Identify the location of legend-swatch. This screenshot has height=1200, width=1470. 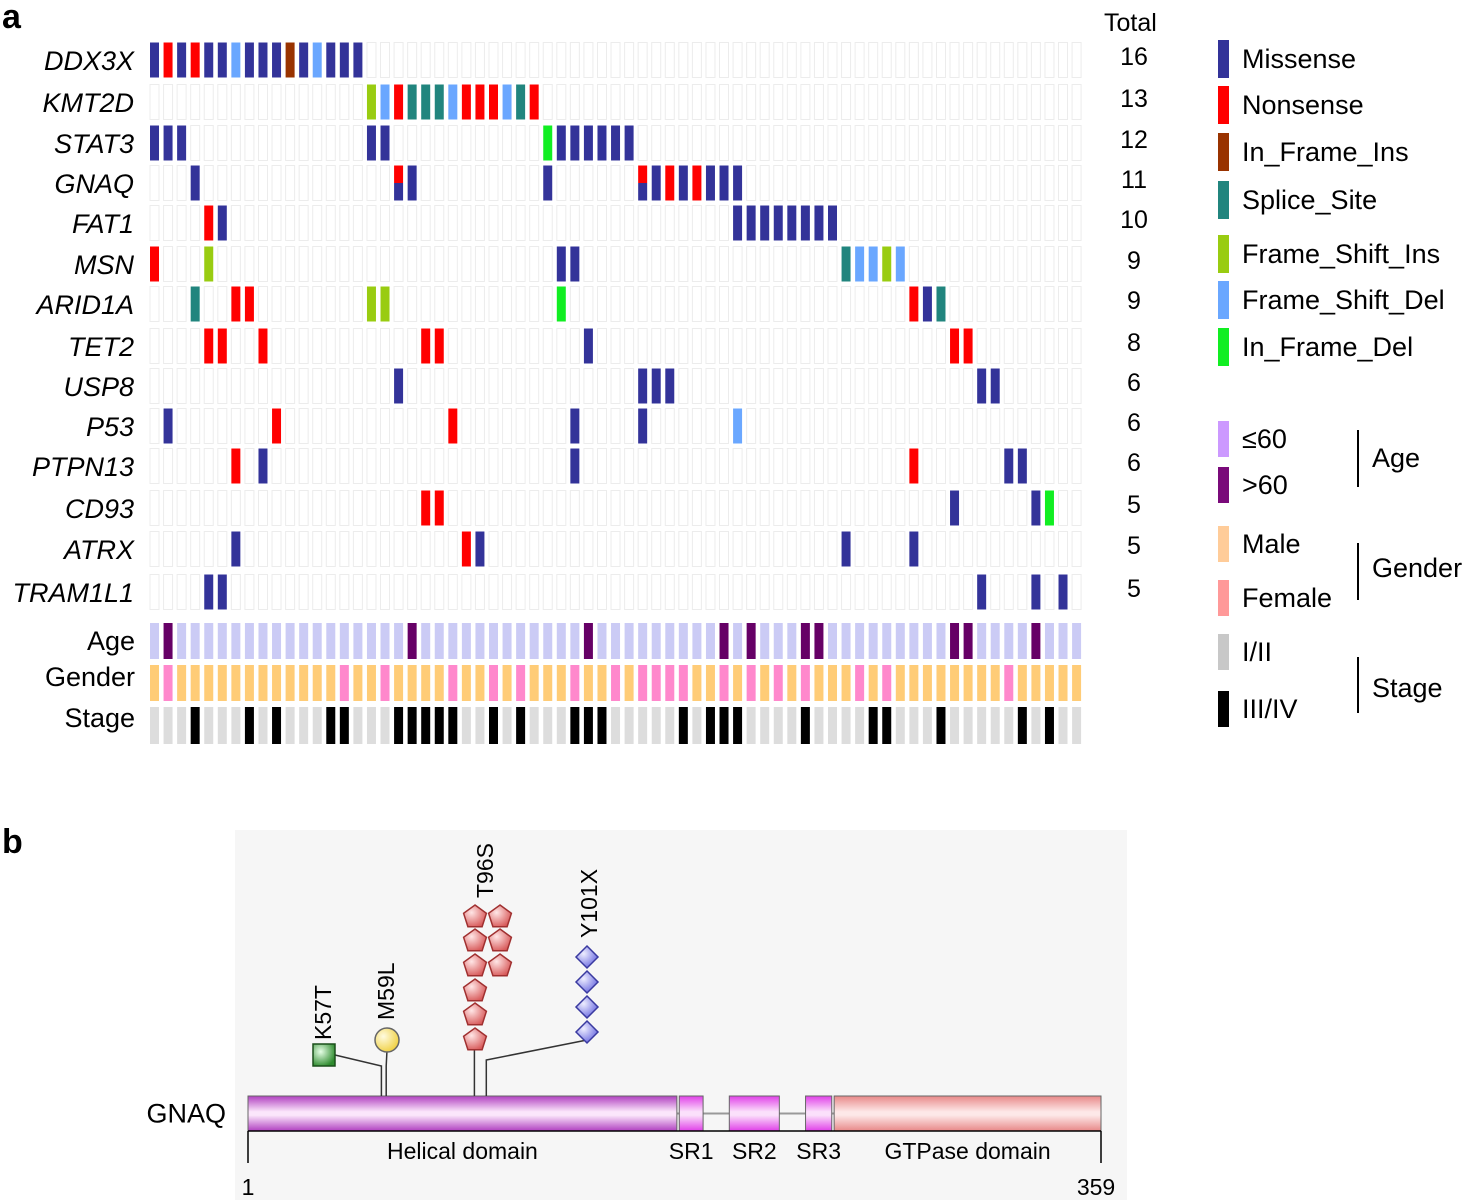
(1223, 347).